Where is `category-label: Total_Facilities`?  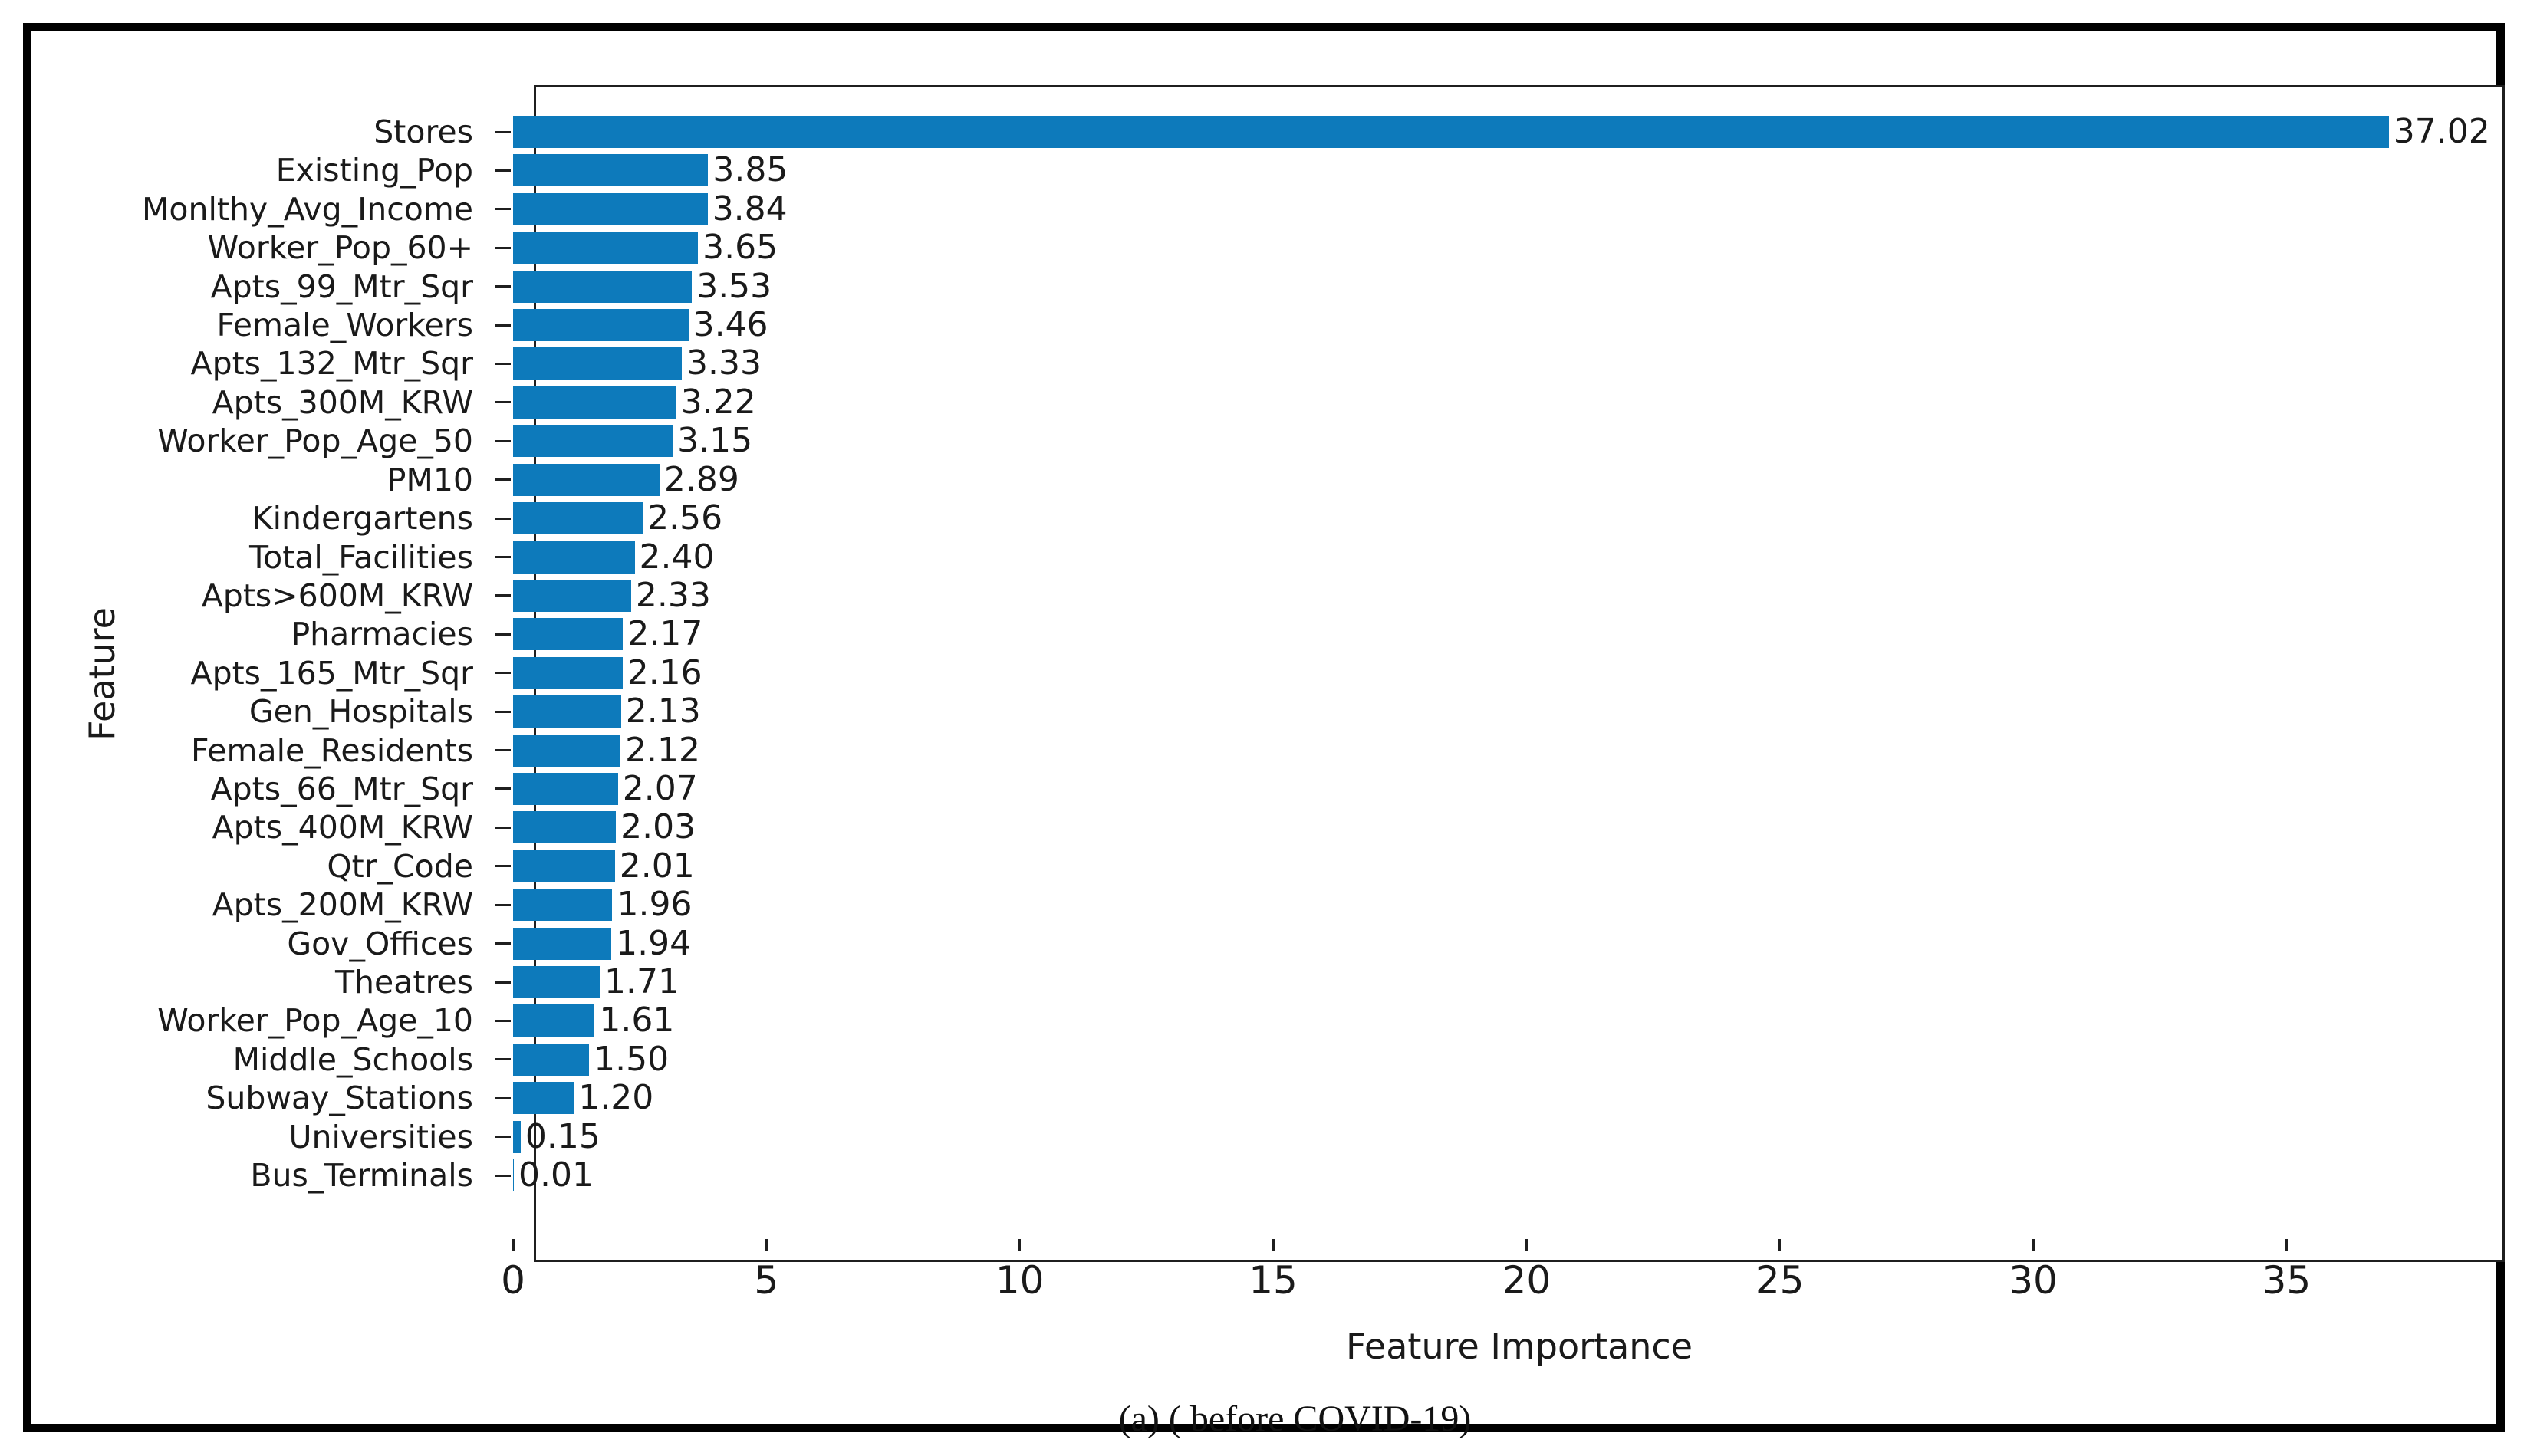
category-label: Total_Facilities is located at coordinates (361, 557).